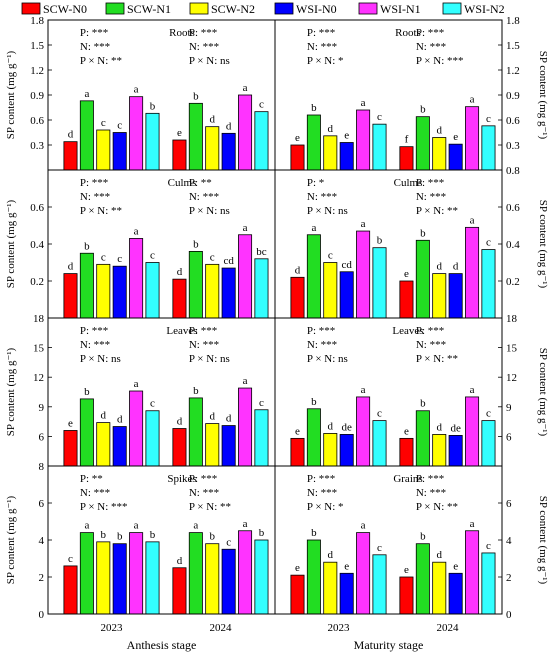  Describe the element at coordinates (65, 9) in the screenshot. I see `legend-label: SCW-N0` at that location.